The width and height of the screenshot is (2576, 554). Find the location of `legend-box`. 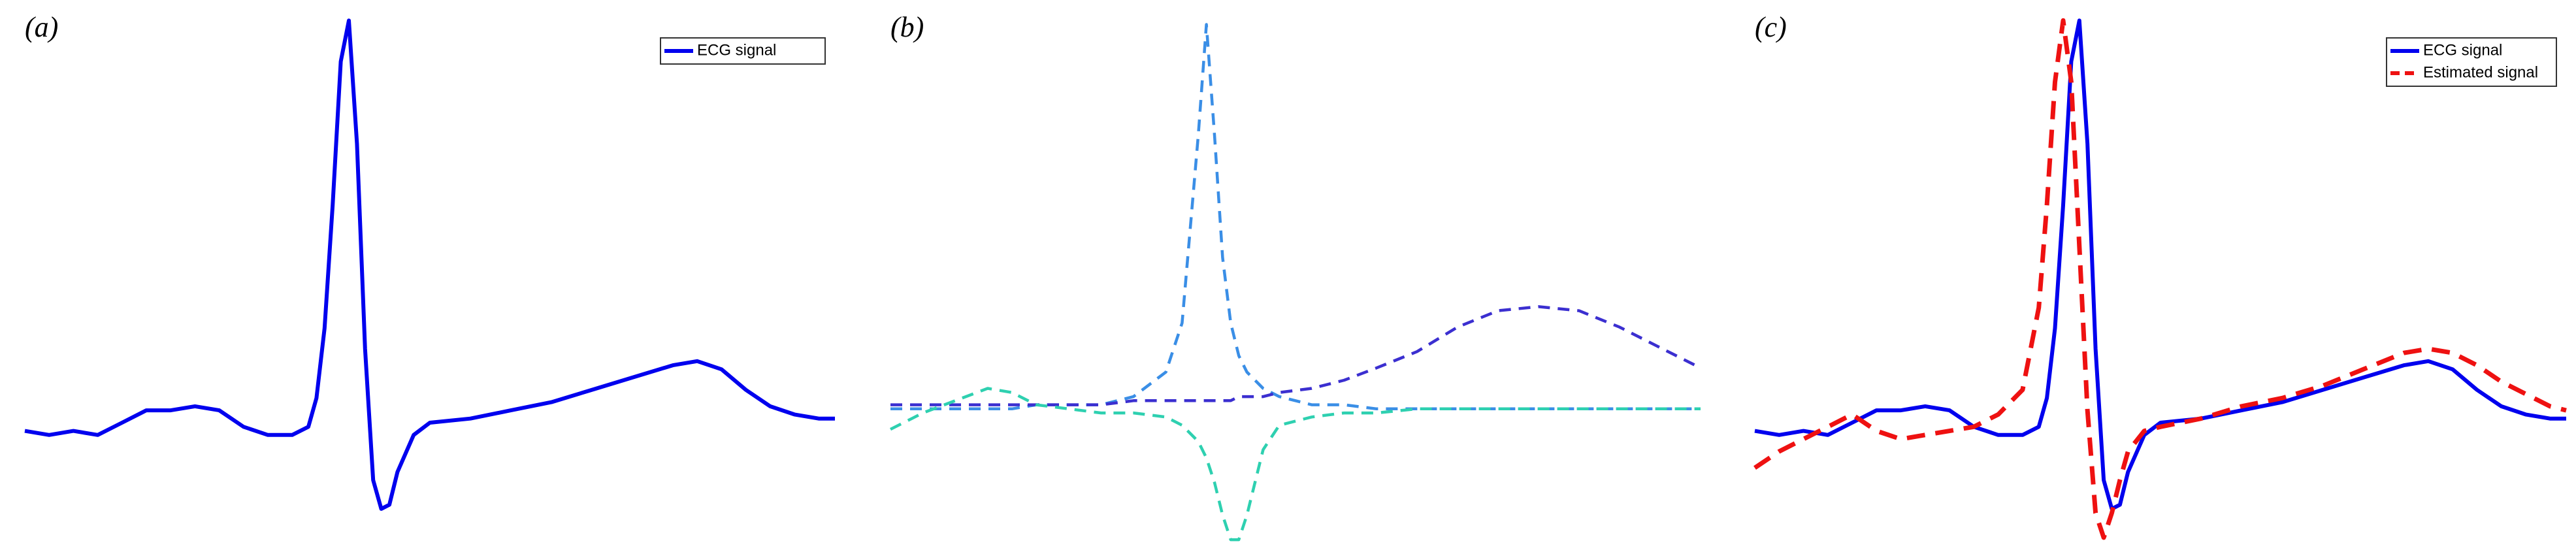

legend-box is located at coordinates (2471, 62).